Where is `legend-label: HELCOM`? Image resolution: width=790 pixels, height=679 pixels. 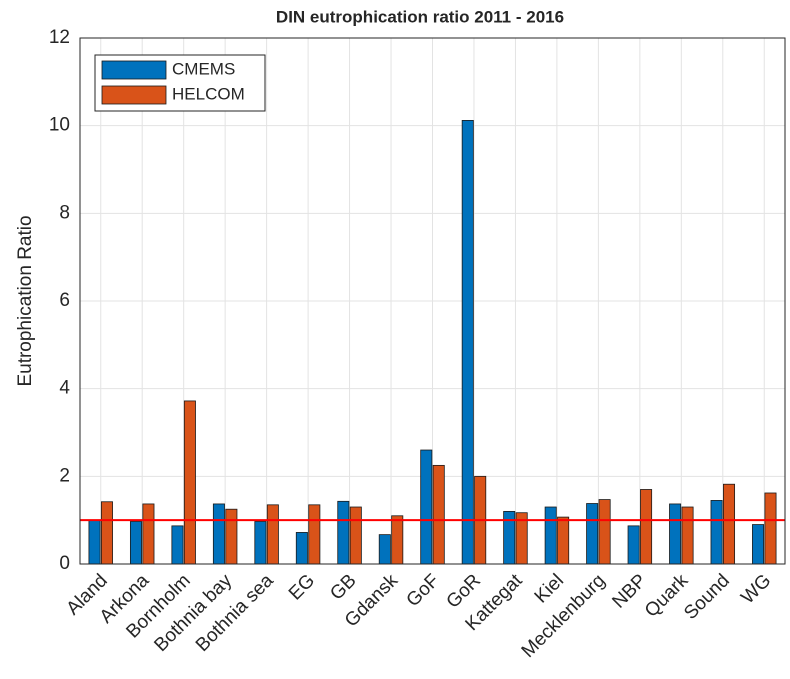
legend-label: HELCOM is located at coordinates (208, 93).